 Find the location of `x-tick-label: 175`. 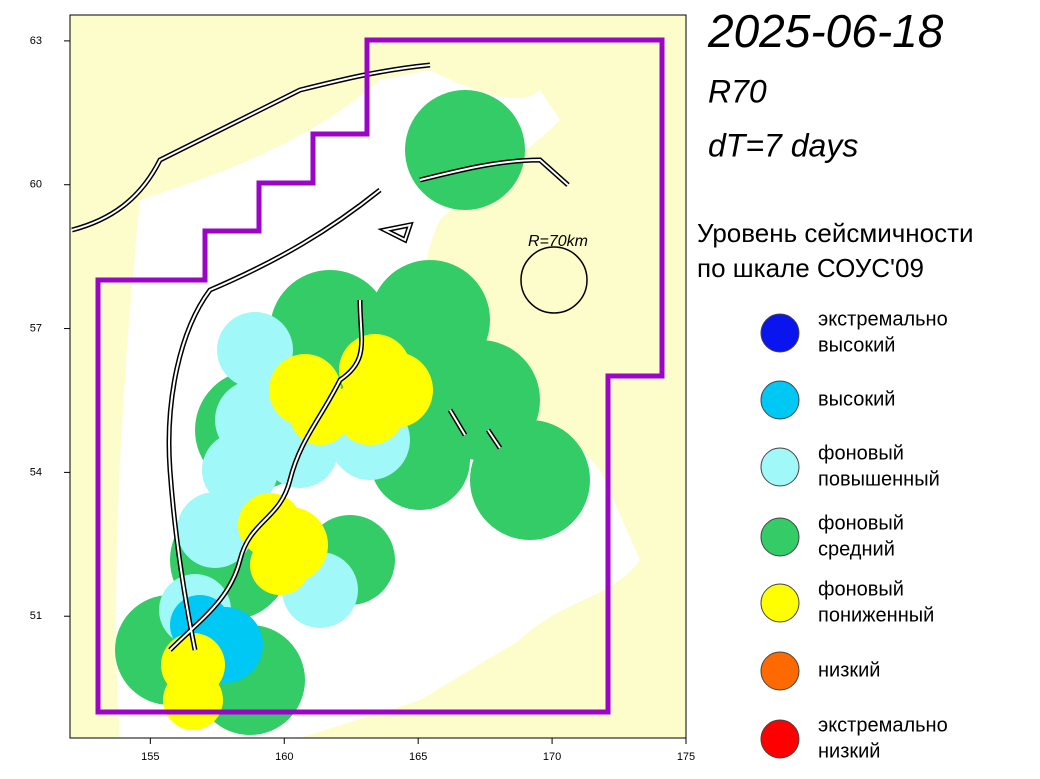

x-tick-label: 175 is located at coordinates (686, 757).